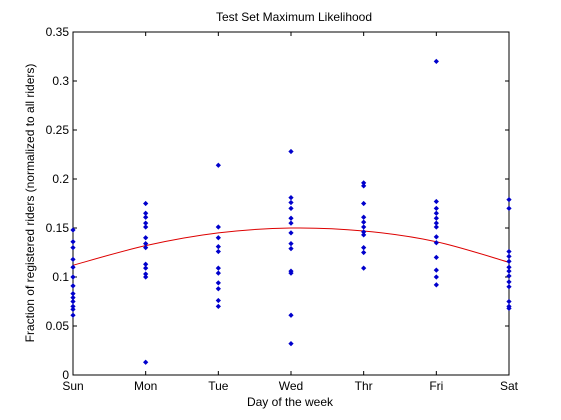 This screenshot has width=561, height=420. Describe the element at coordinates (218, 386) in the screenshot. I see `x-tick-label: Tue` at that location.